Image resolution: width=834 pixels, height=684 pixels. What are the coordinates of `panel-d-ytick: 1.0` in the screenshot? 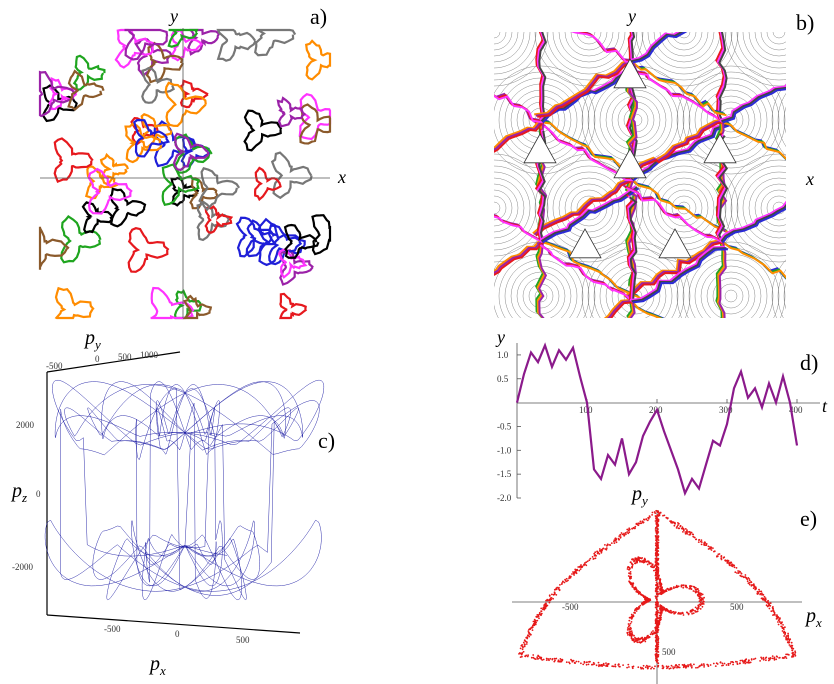 It's located at (503, 355).